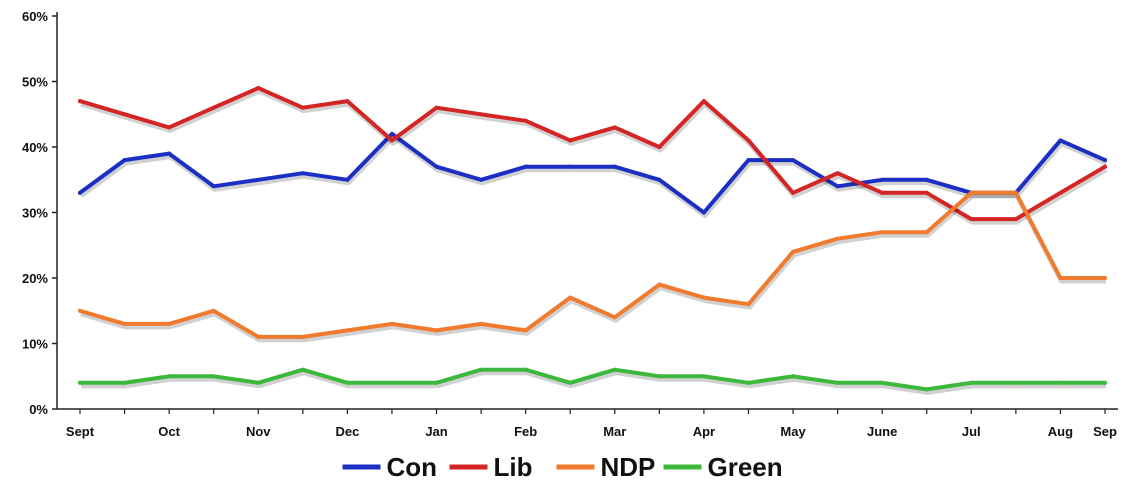 This screenshot has height=489, width=1133. Describe the element at coordinates (1060, 431) in the screenshot. I see `x-tick-label: Aug` at that location.